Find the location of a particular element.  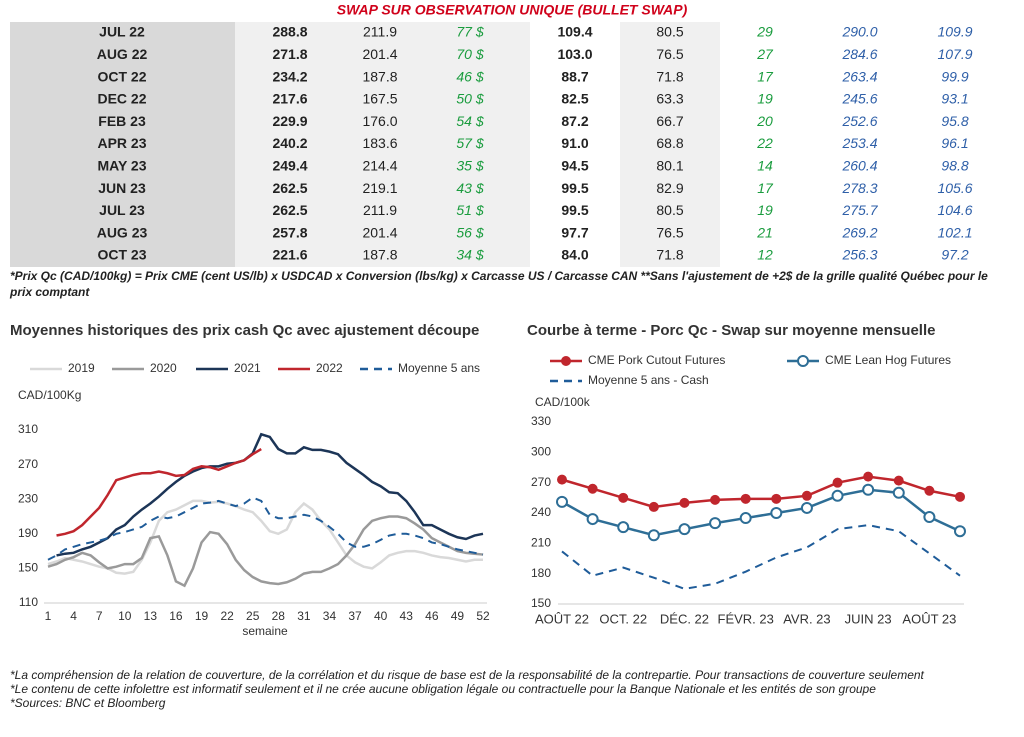

x-tick-label: 16 is located at coordinates (176, 616).